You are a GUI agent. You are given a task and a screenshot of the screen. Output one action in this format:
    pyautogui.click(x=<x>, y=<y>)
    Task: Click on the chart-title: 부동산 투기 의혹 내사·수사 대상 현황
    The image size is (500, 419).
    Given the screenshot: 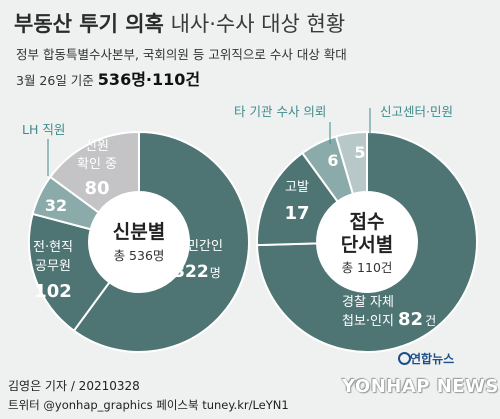 What is the action you would take?
    pyautogui.click(x=179, y=23)
    